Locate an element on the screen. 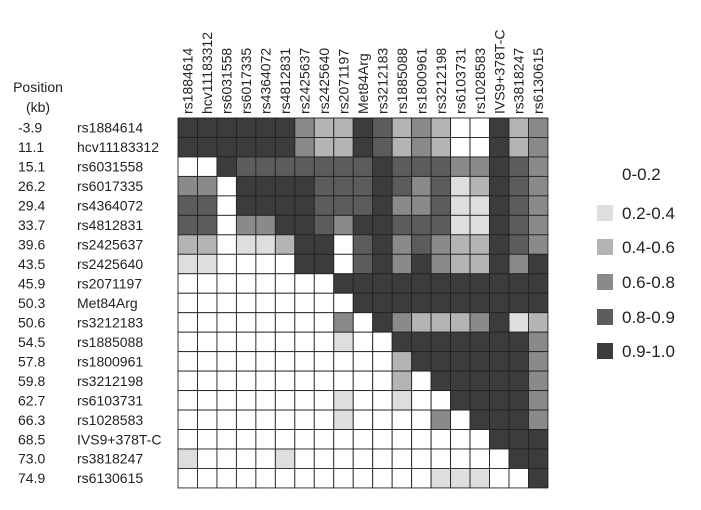  column-label: rs3818247 is located at coordinates (519, 81).